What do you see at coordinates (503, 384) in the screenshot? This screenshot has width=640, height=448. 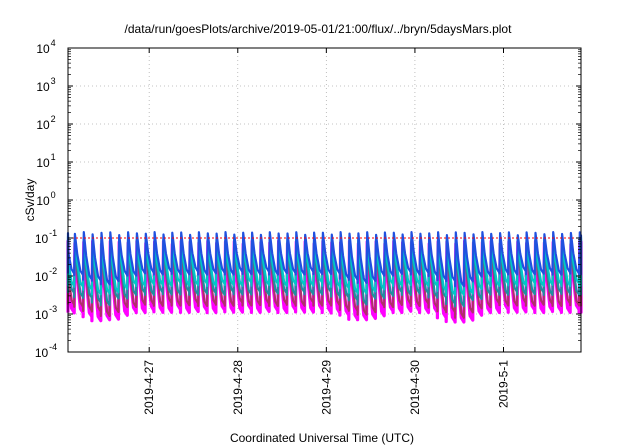 I see `x-tick-label: 2019-5-1` at bounding box center [503, 384].